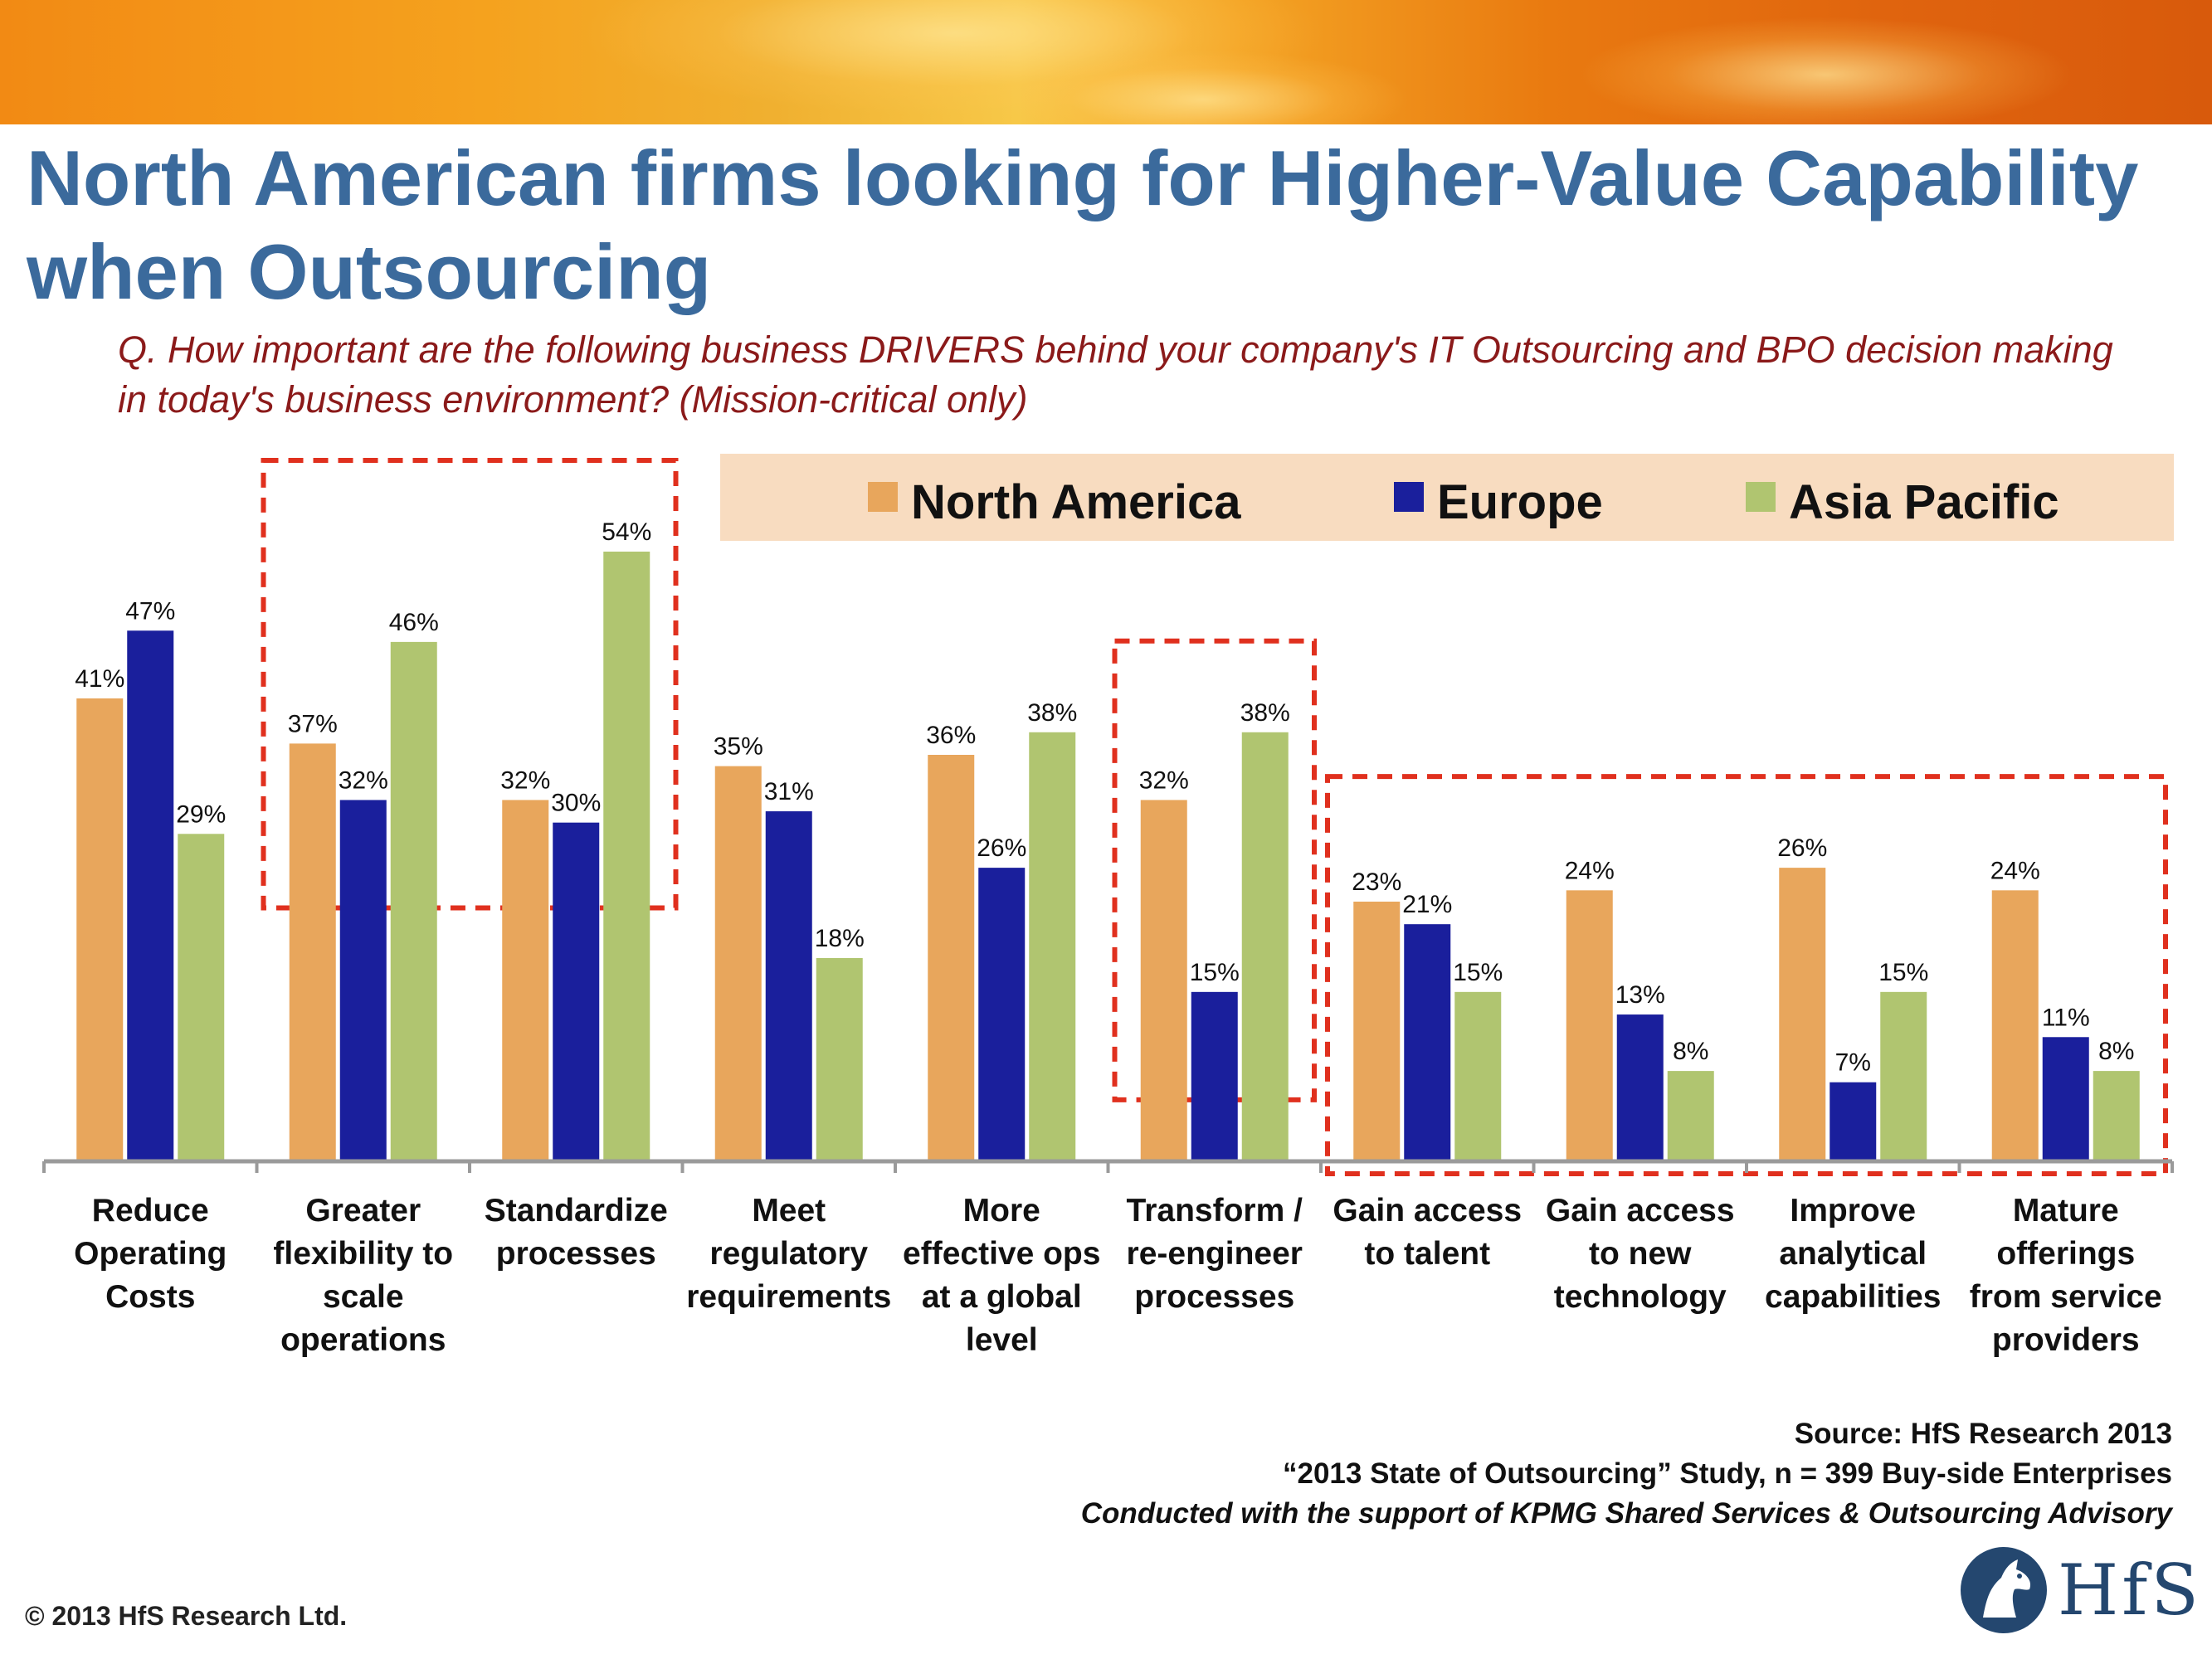 Image resolution: width=2212 pixels, height=1659 pixels. What do you see at coordinates (2130, 1590) in the screenshot?
I see `logo-text: HfS` at bounding box center [2130, 1590].